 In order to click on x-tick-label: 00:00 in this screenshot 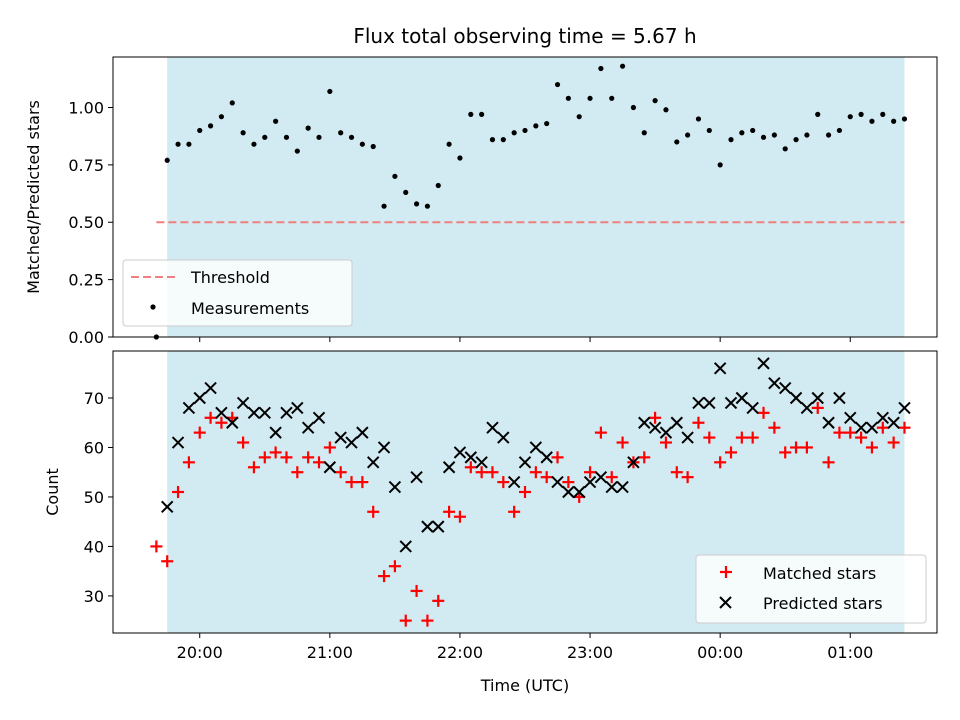, I will do `click(720, 652)`.